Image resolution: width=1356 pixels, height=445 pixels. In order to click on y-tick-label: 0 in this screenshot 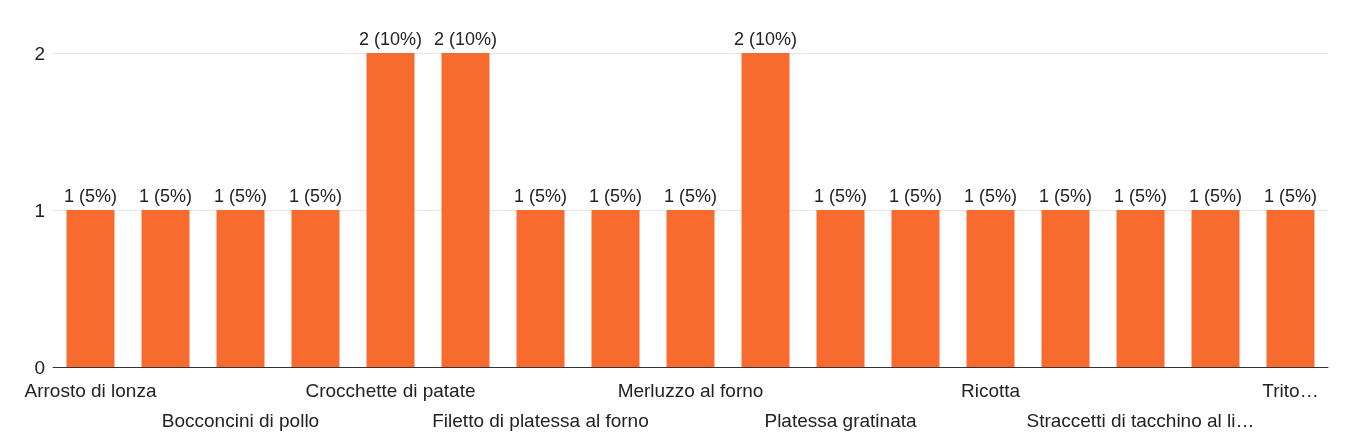, I will do `click(39, 367)`.